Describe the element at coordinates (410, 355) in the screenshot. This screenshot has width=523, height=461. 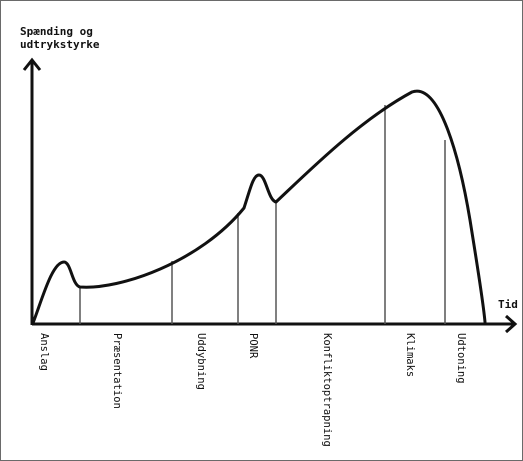
I see `phase-label-klimaks: Klimaks` at that location.